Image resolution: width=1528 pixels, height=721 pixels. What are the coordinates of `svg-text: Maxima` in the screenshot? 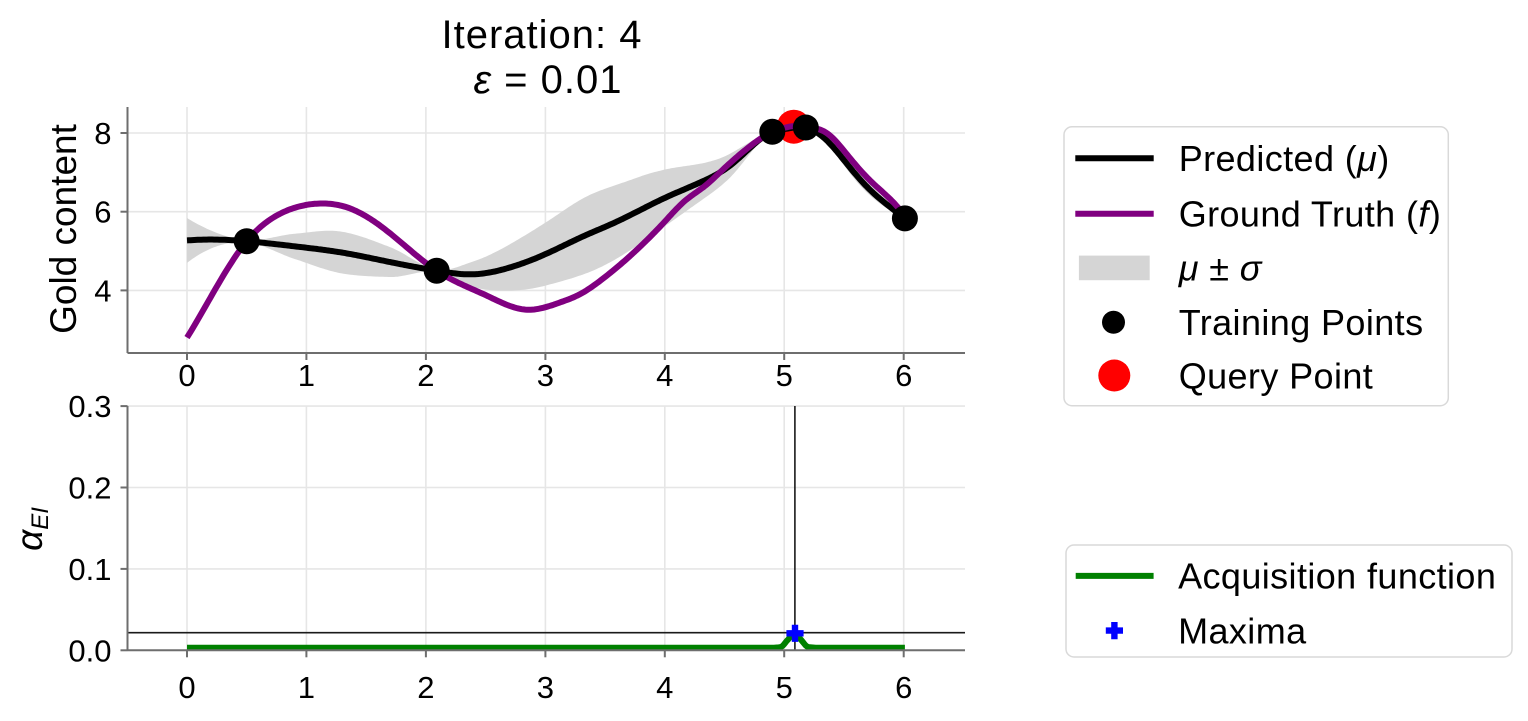 It's located at (1242, 630).